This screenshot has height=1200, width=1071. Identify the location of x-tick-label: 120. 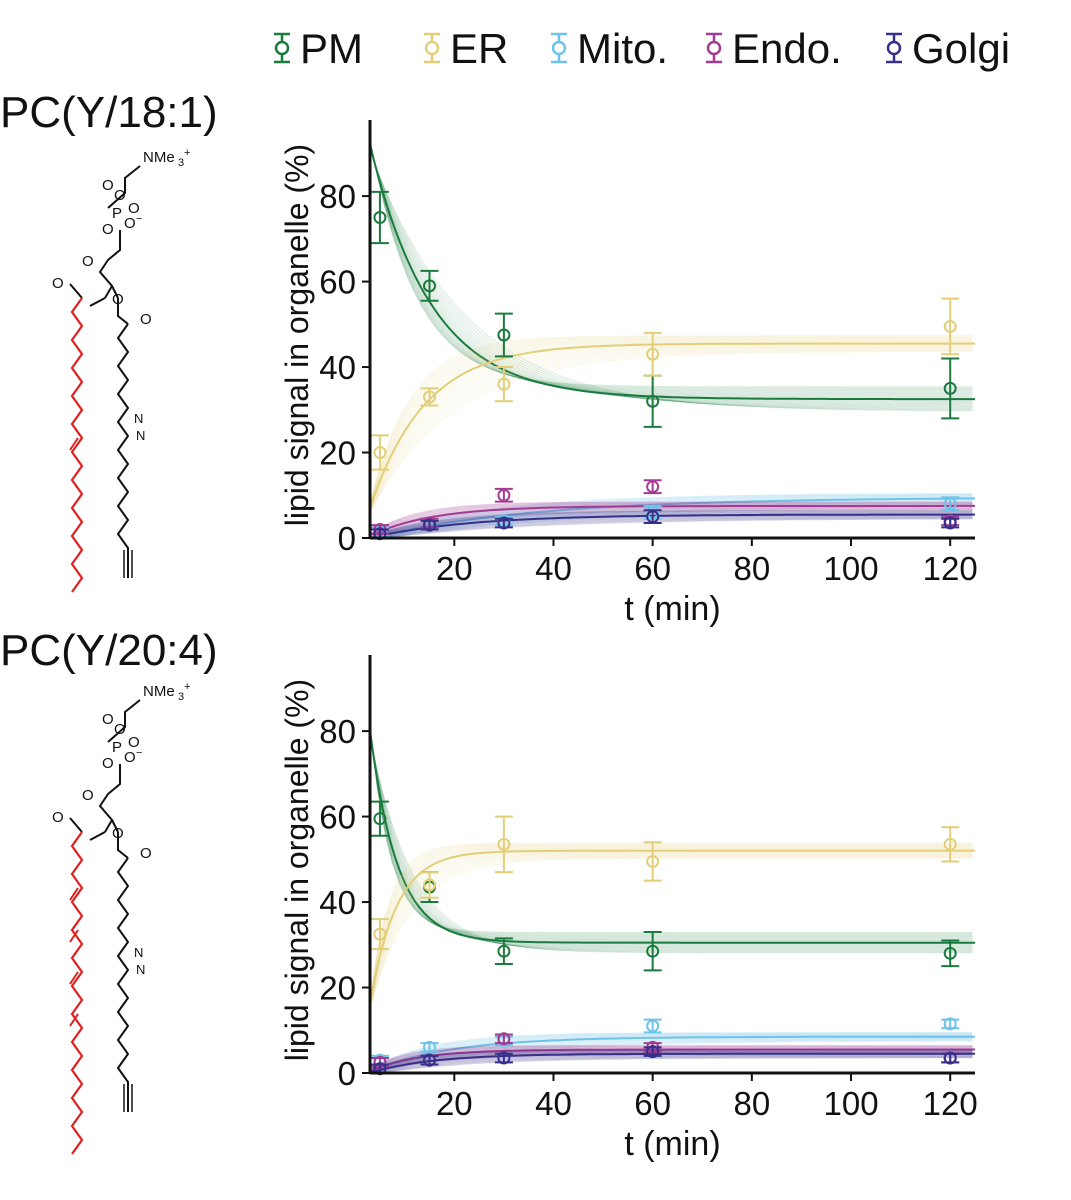
(950, 568).